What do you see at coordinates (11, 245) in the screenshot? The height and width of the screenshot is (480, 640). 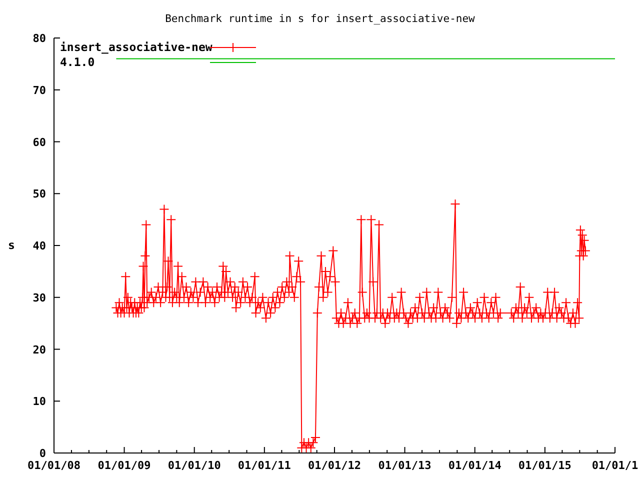 I see `y-axis-title: s` at bounding box center [11, 245].